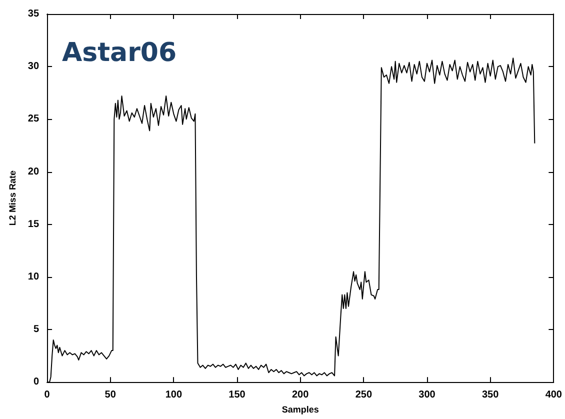  Describe the element at coordinates (47, 395) in the screenshot. I see `x-tick-label: 0` at that location.